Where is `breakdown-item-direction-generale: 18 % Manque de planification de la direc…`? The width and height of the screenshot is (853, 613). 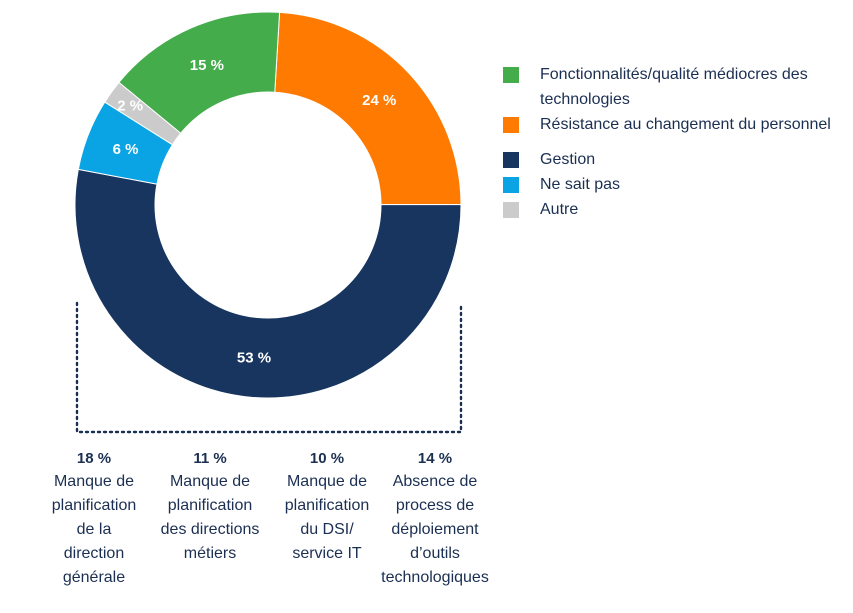 breakdown-item-direction-generale: 18 % Manque de planification de la direc… is located at coordinates (94, 519).